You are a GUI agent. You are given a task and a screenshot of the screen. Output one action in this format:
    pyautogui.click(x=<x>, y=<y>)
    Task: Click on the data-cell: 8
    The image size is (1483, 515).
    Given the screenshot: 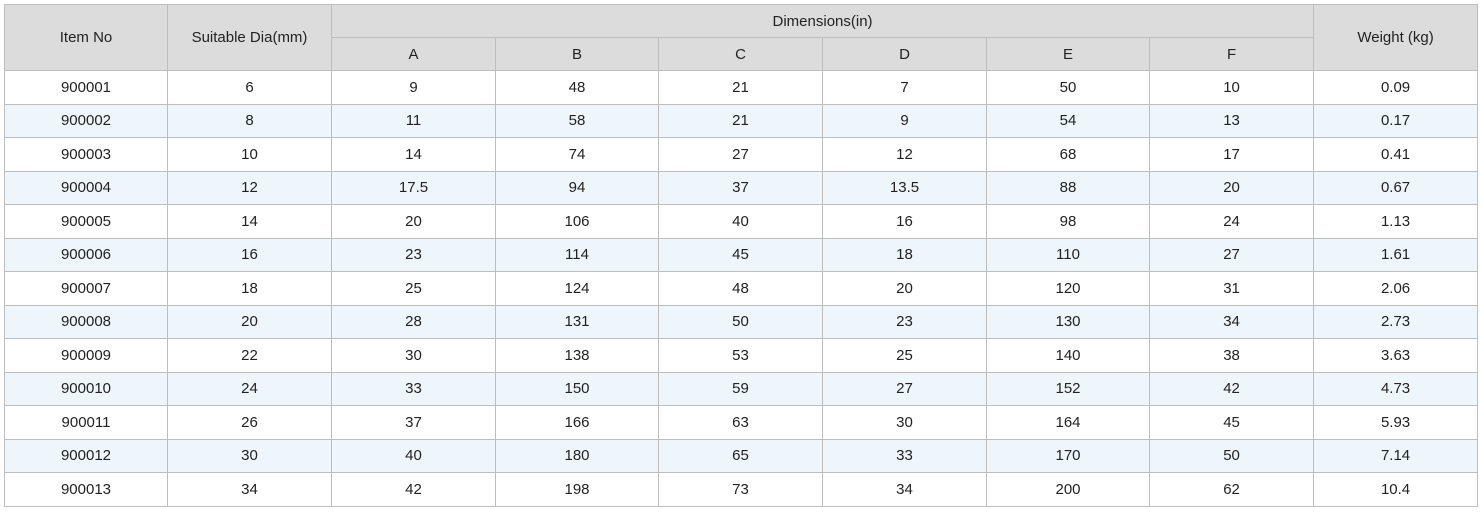 What is the action you would take?
    pyautogui.click(x=249, y=120)
    